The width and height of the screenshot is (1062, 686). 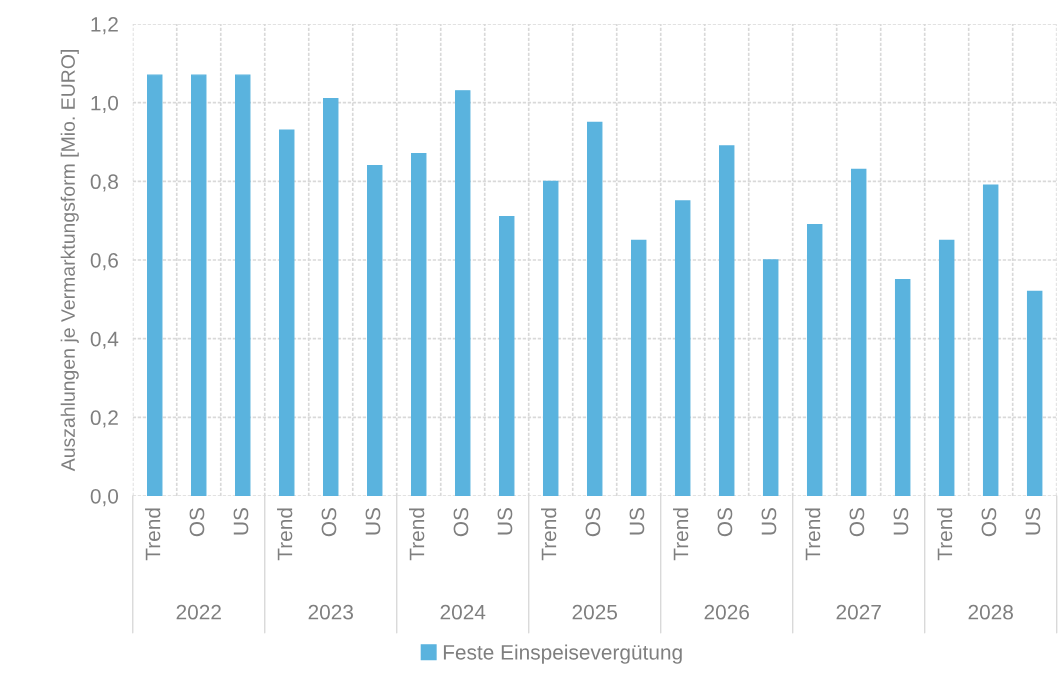 What do you see at coordinates (104, 340) in the screenshot?
I see `y-tick-label: 0,4` at bounding box center [104, 340].